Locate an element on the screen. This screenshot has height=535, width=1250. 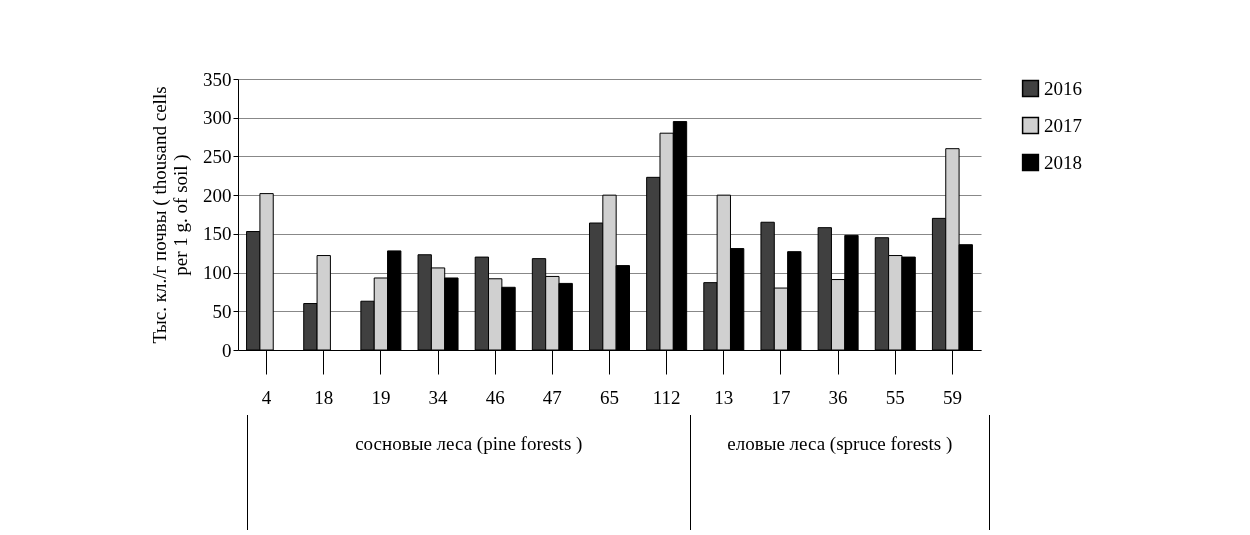
legend-label: 2017 is located at coordinates (1063, 125).